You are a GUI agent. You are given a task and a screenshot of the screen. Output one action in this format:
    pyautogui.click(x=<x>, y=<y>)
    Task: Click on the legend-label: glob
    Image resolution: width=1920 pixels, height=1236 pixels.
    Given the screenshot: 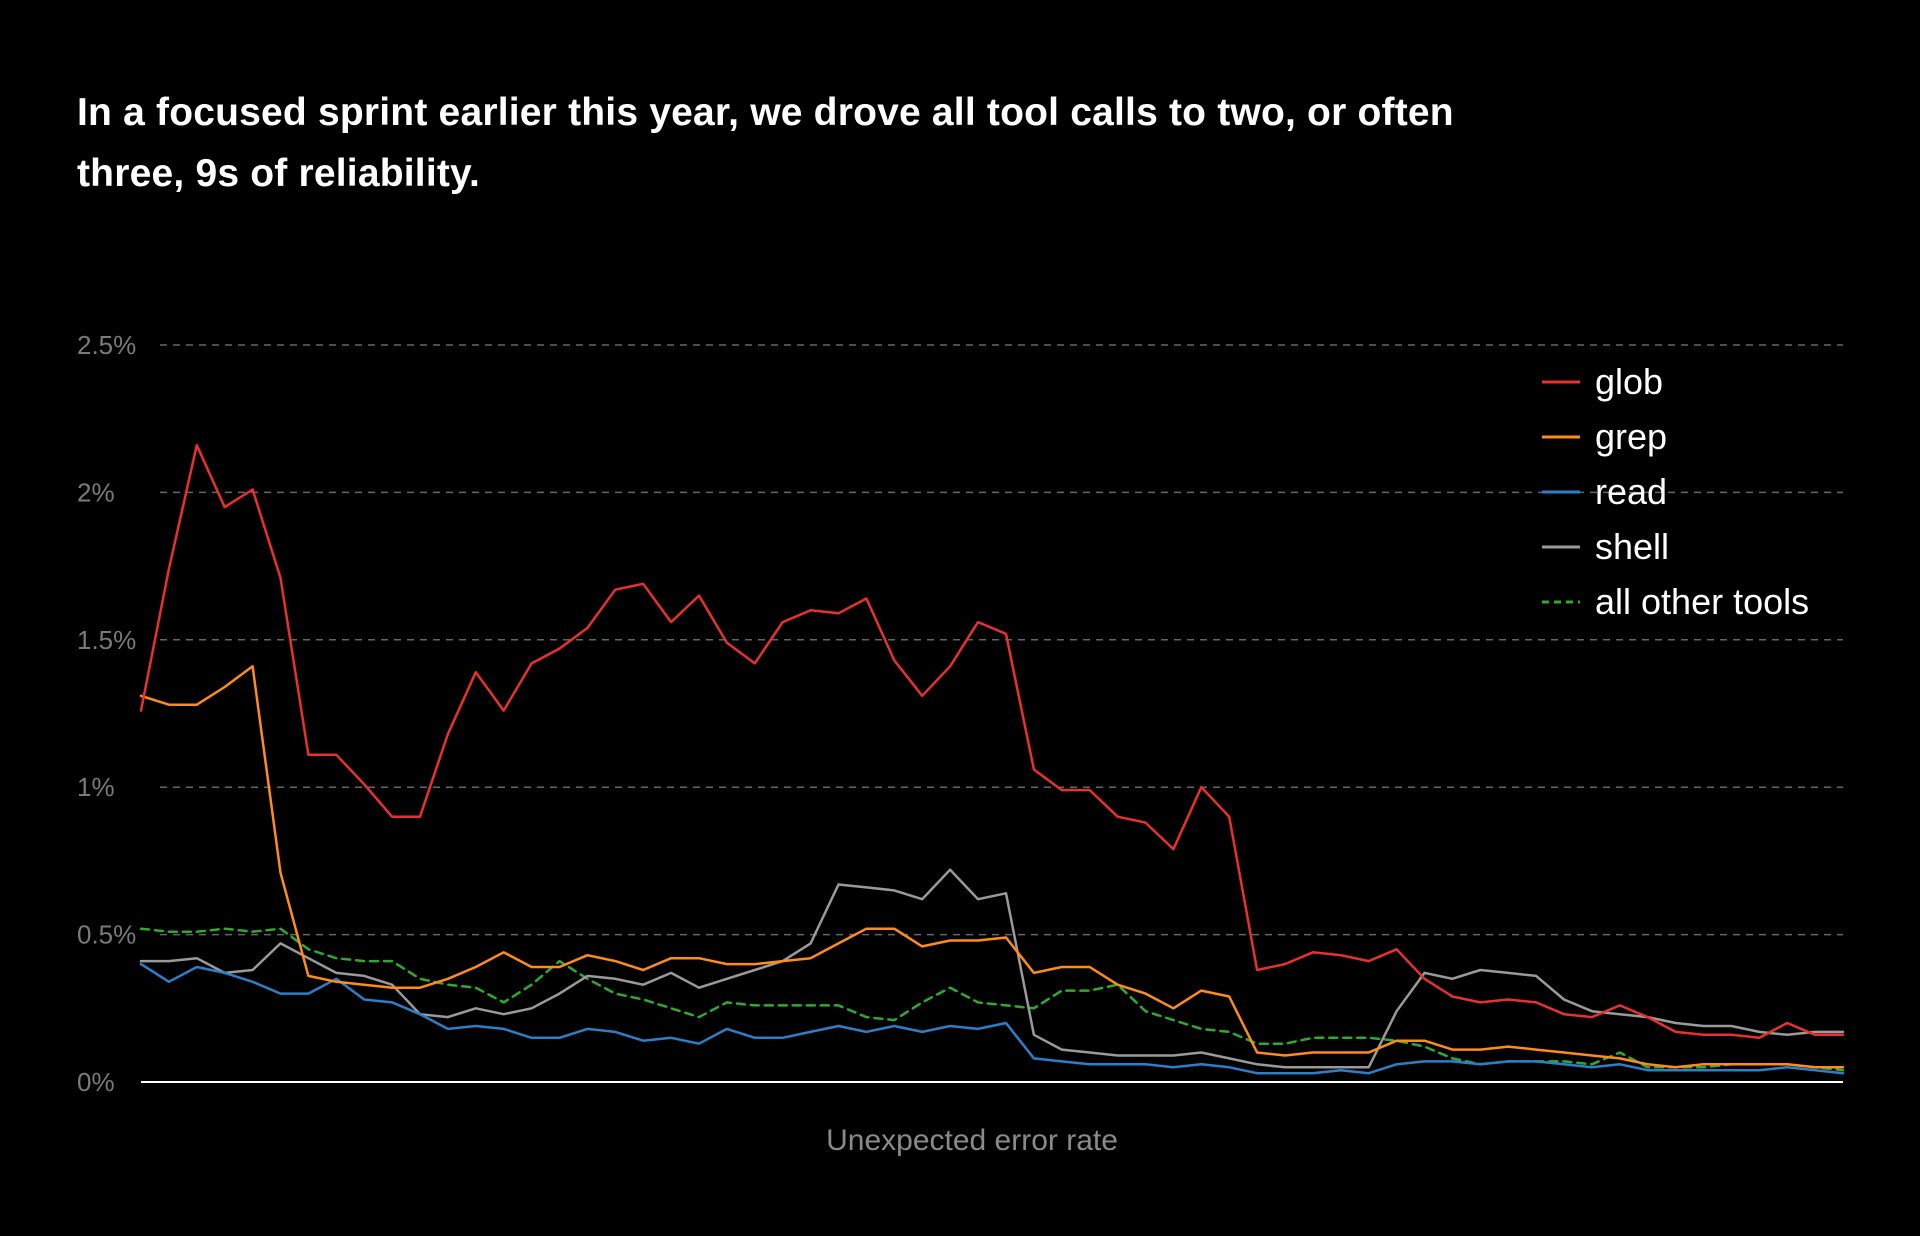 What is the action you would take?
    pyautogui.click(x=1629, y=381)
    